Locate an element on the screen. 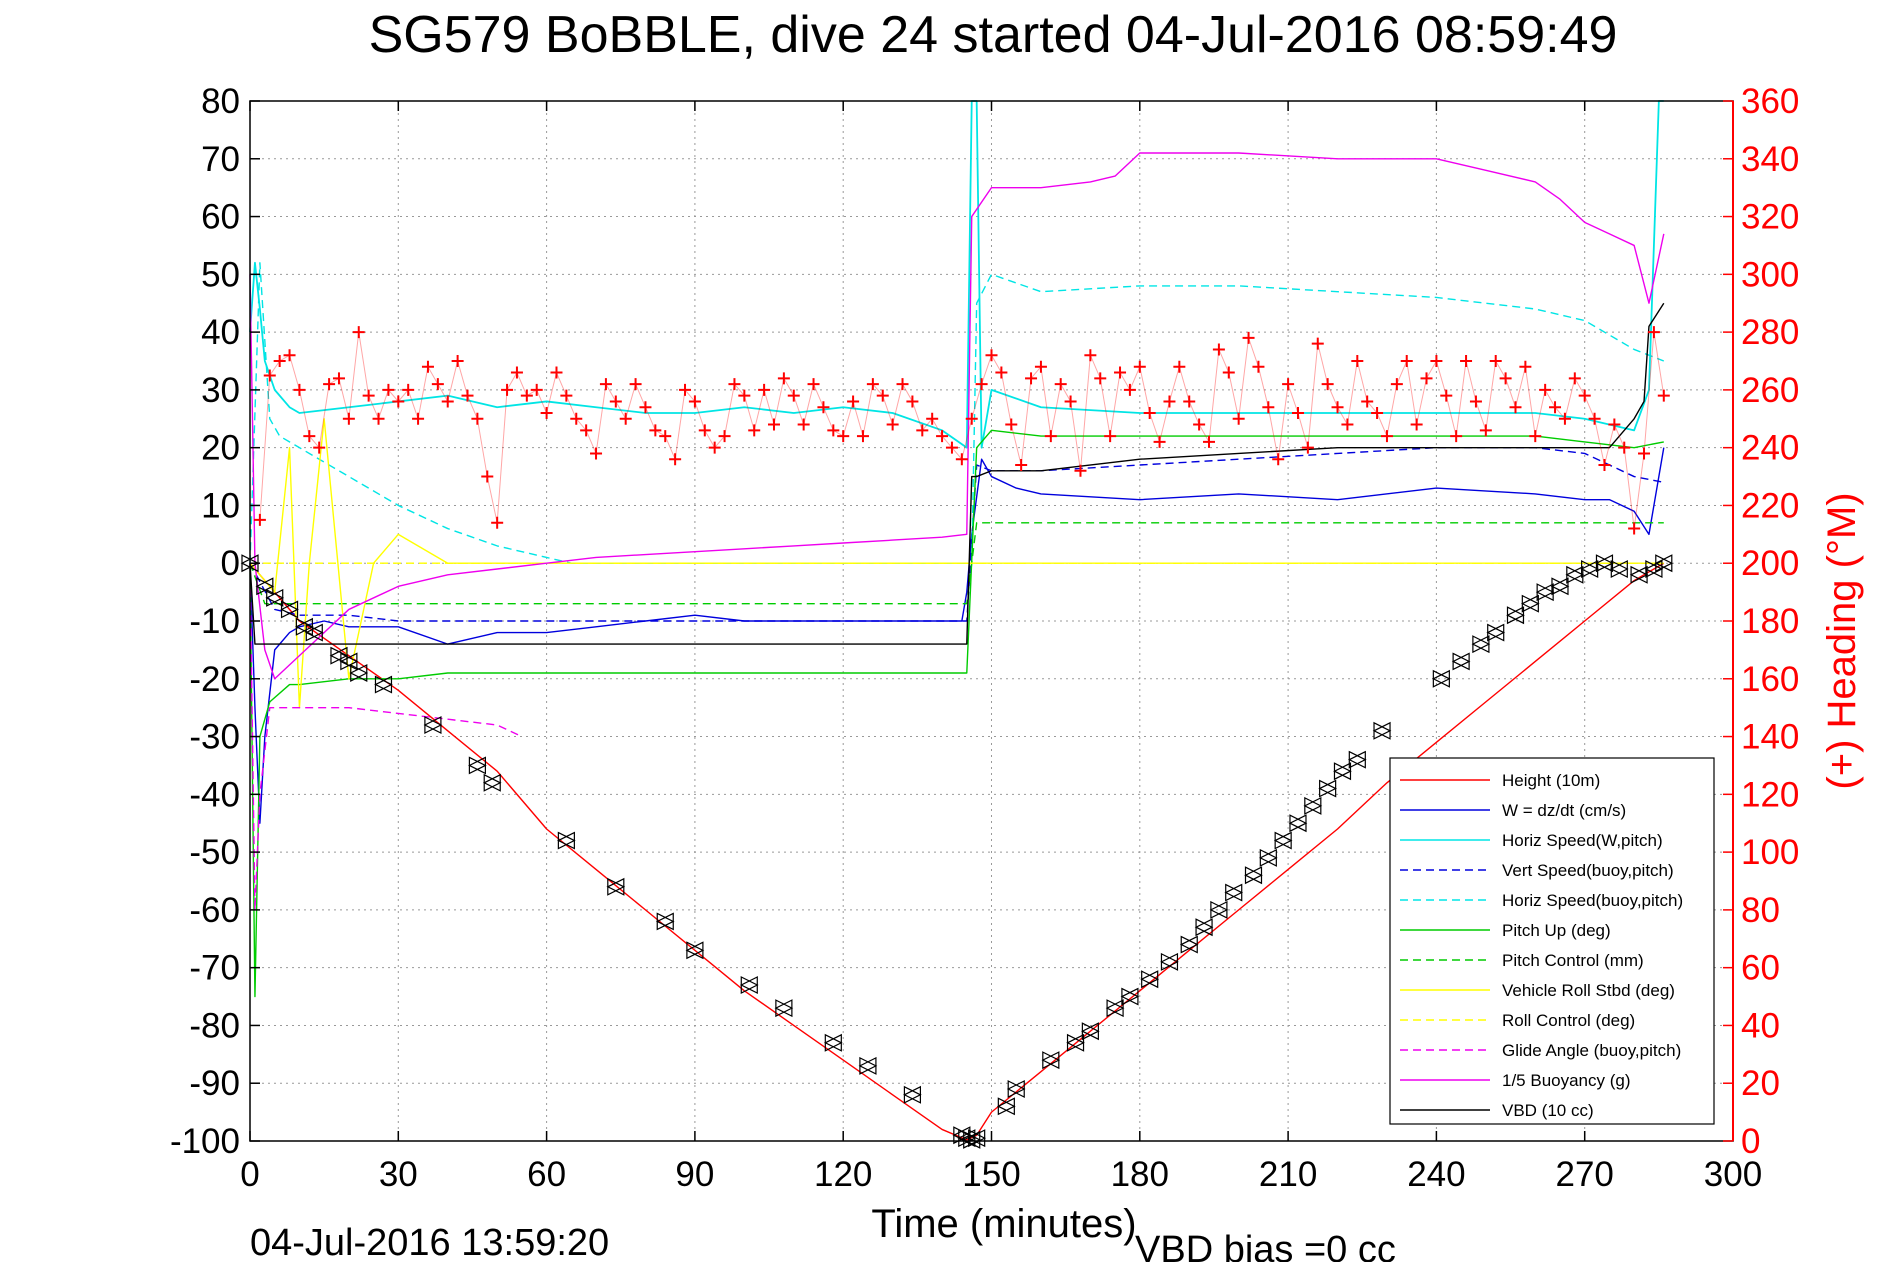 This screenshot has width=1891, height=1262. y-tick-label-right: 0 is located at coordinates (1750, 1141).